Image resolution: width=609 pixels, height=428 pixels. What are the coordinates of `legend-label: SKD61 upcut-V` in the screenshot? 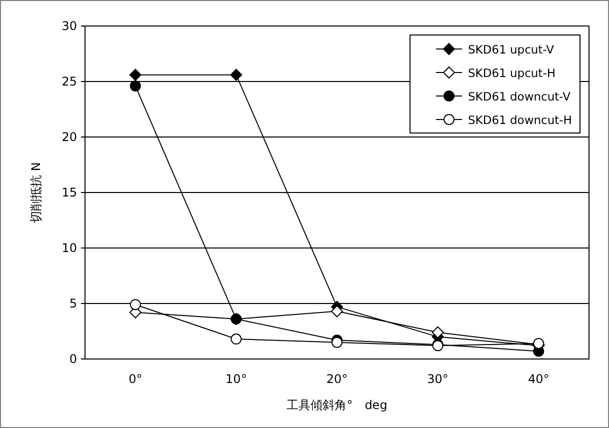 It's located at (511, 49).